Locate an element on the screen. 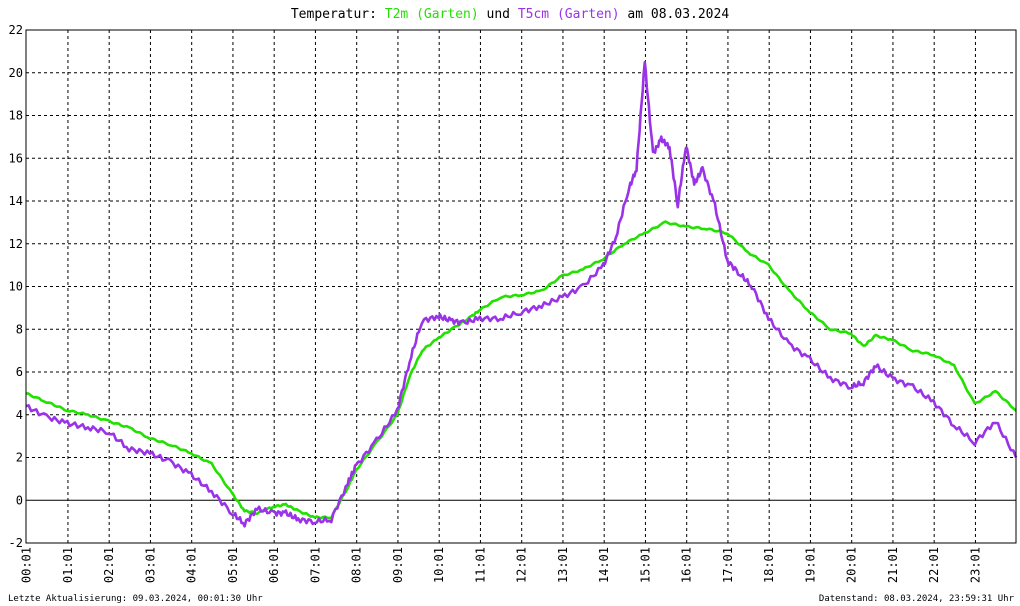 This screenshot has width=1020, height=606. y-tick-label: 14 is located at coordinates (16, 201).